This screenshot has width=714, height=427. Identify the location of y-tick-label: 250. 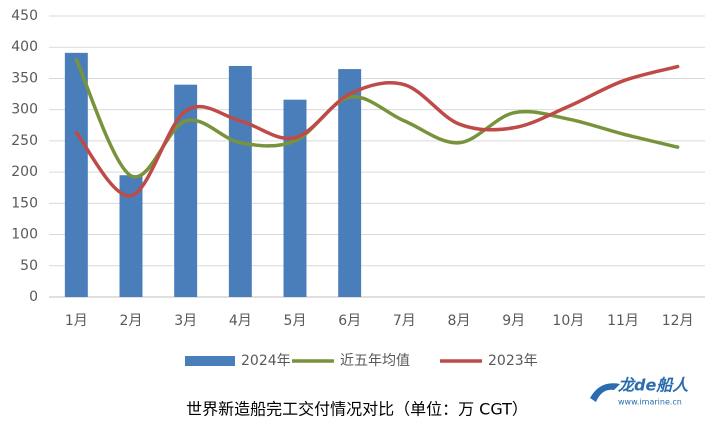
(24, 141).